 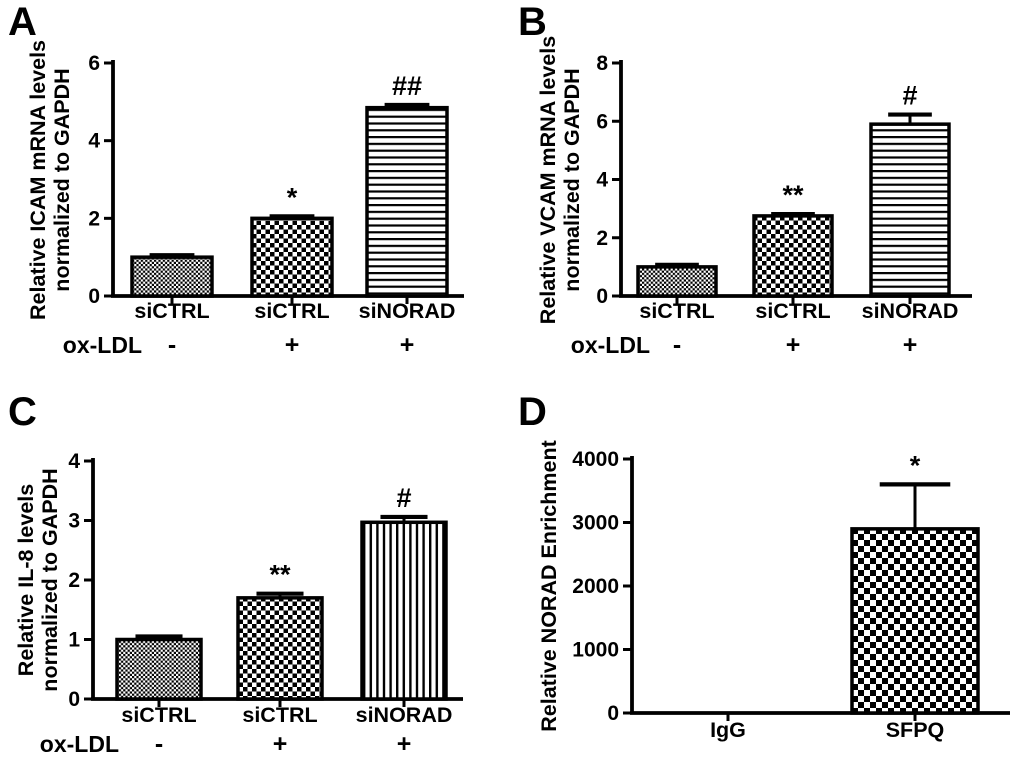 What do you see at coordinates (602, 63) in the screenshot?
I see `y-tick-label: 8` at bounding box center [602, 63].